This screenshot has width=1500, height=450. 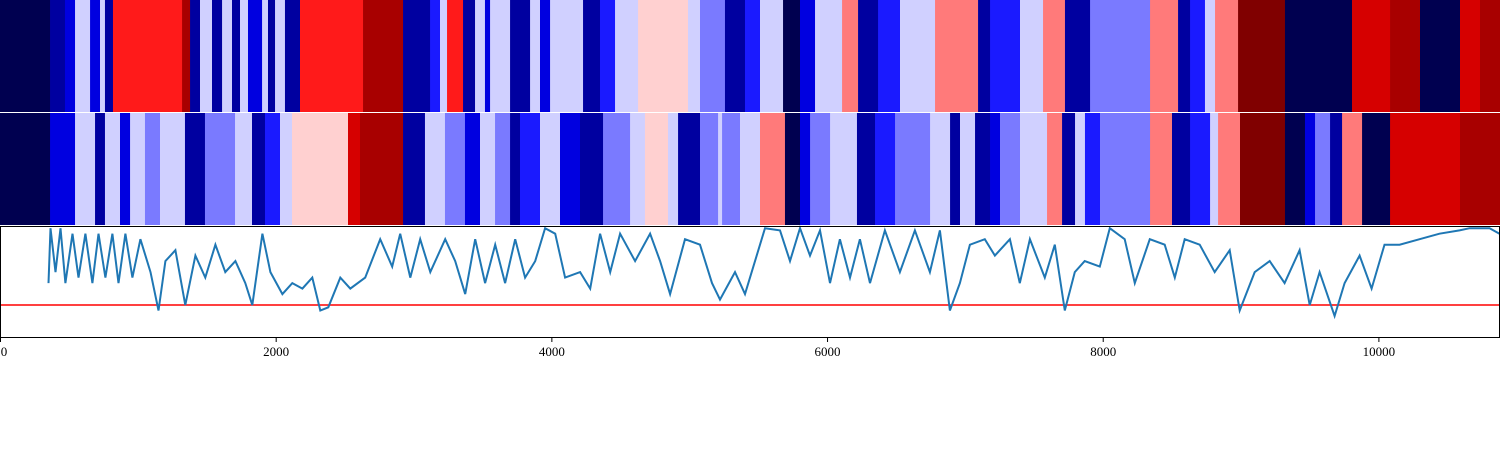 I want to click on x-tick-label: 4000, so click(x=552, y=351).